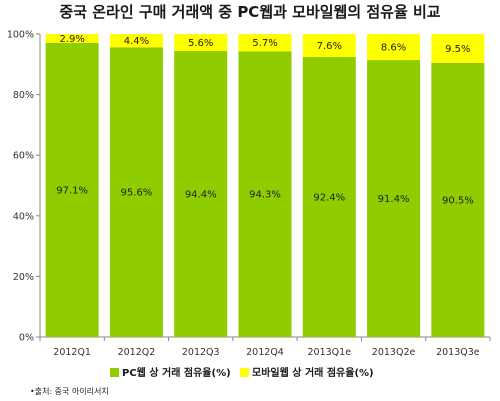 The width and height of the screenshot is (500, 401). Describe the element at coordinates (394, 352) in the screenshot. I see `x-tick-label: 2013Q2e` at that location.